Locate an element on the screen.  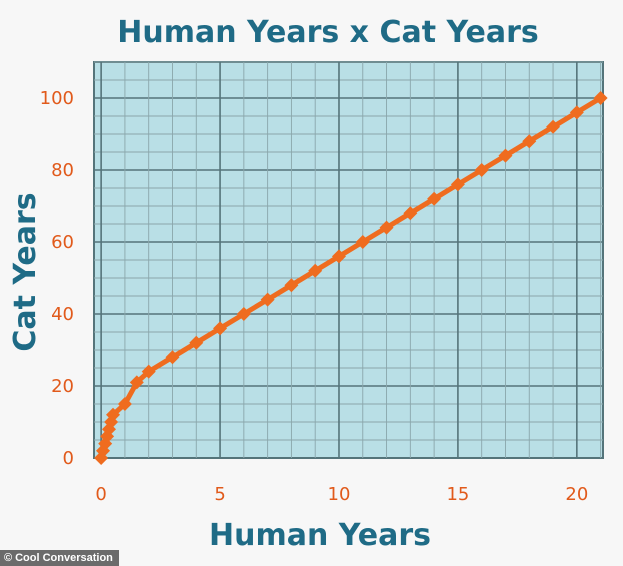
y-tick-label: 40 is located at coordinates (62, 314).